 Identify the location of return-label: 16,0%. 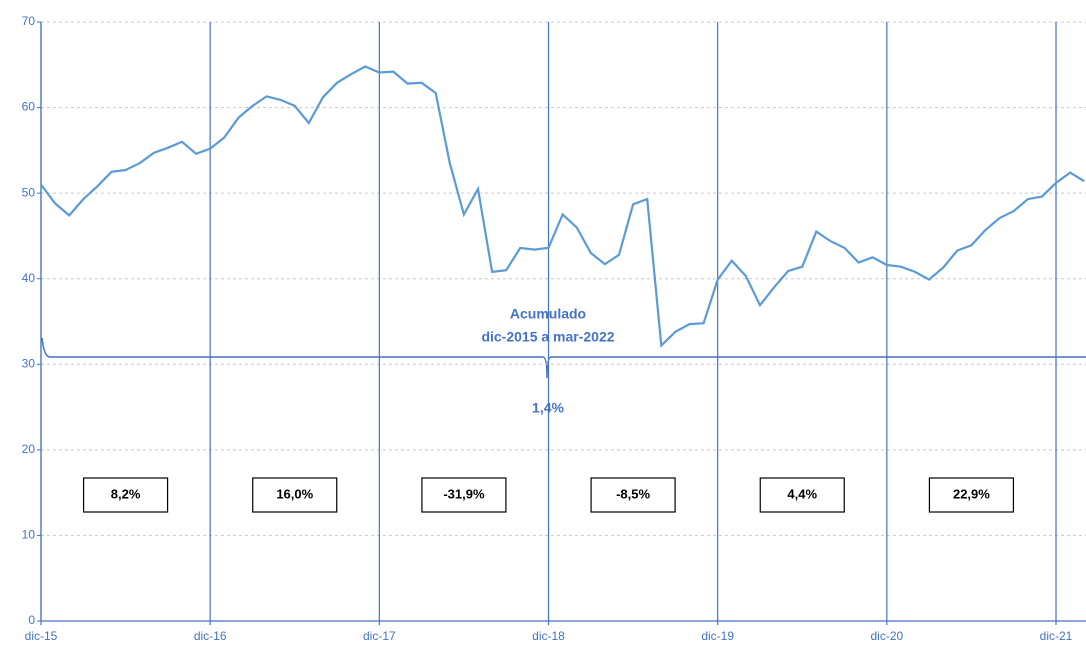
(294, 493).